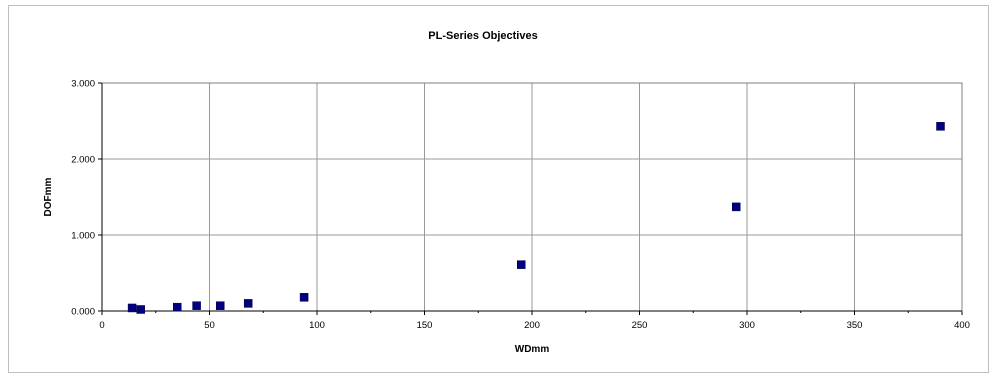  Describe the element at coordinates (855, 325) in the screenshot. I see `x-tick-label: 350` at that location.